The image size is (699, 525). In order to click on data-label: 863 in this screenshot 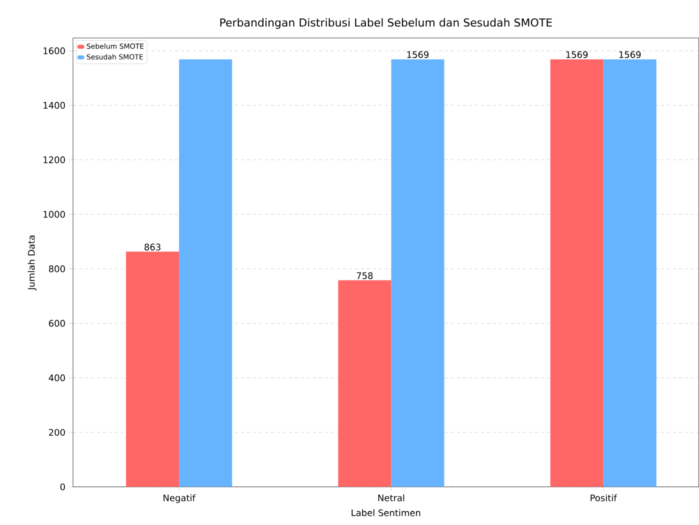, I will do `click(152, 247)`.